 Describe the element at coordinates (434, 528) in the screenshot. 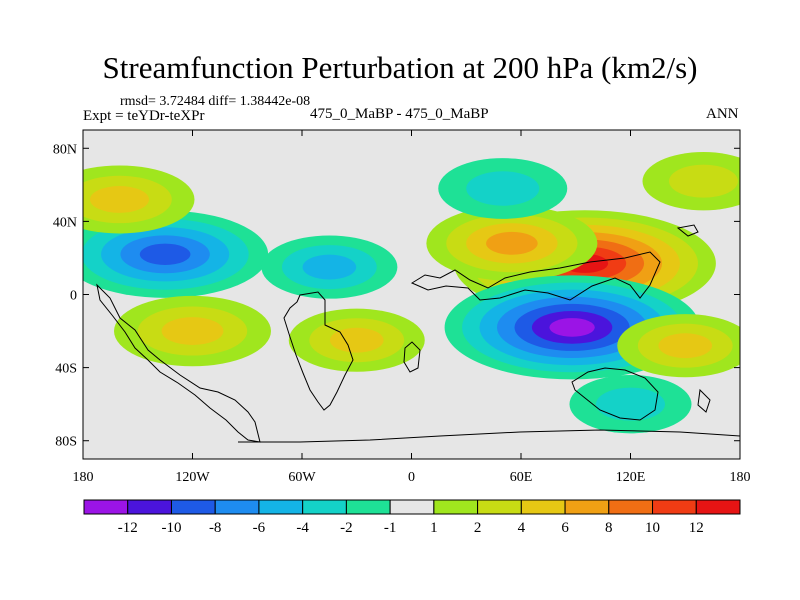

I see `colorbar-label: 1` at that location.